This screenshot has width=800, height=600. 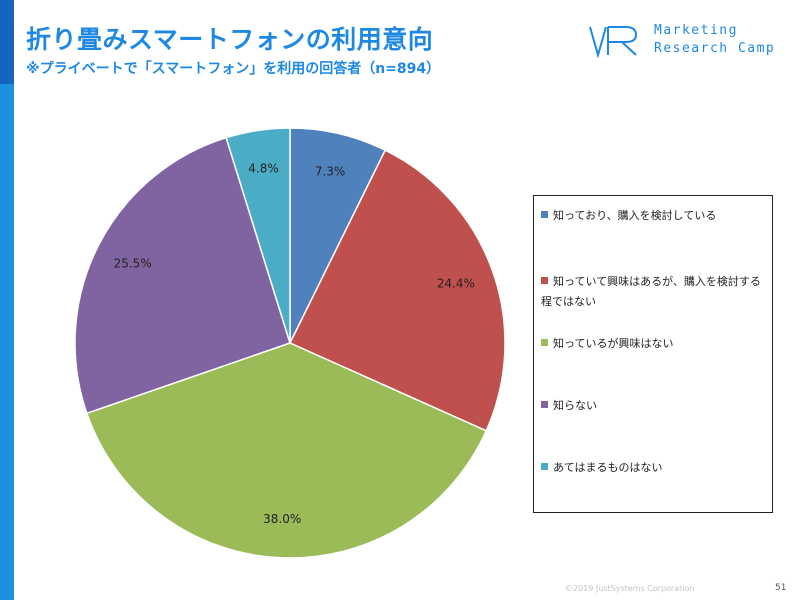 I want to click on page-title: 折り畳みスマートフォンの利用意向, so click(x=230, y=39).